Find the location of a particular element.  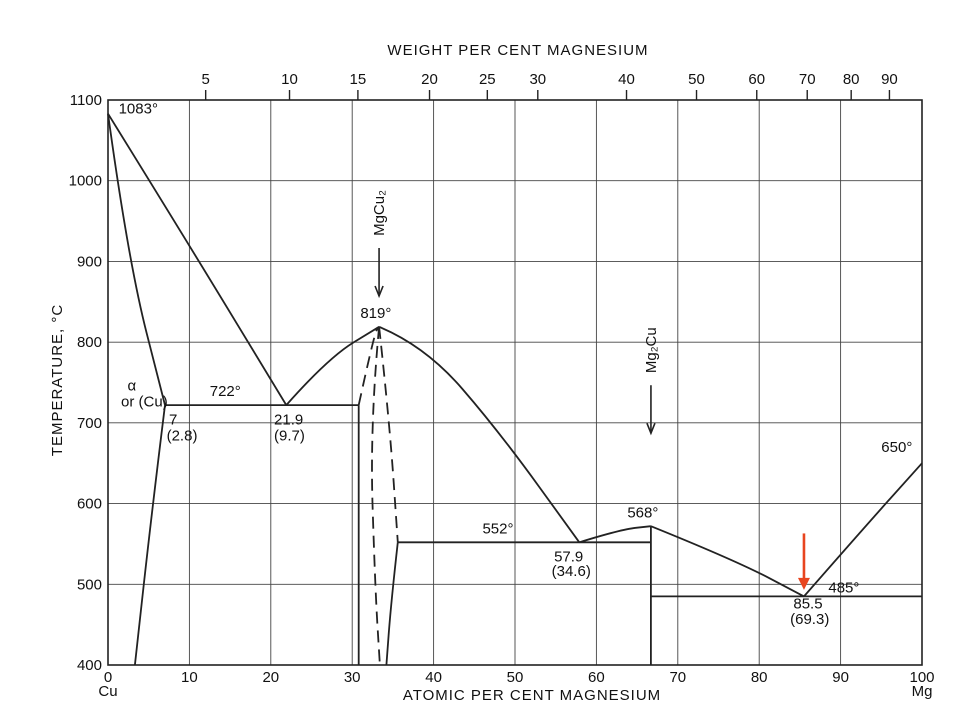

x-tick-label: 20 is located at coordinates (270, 677).